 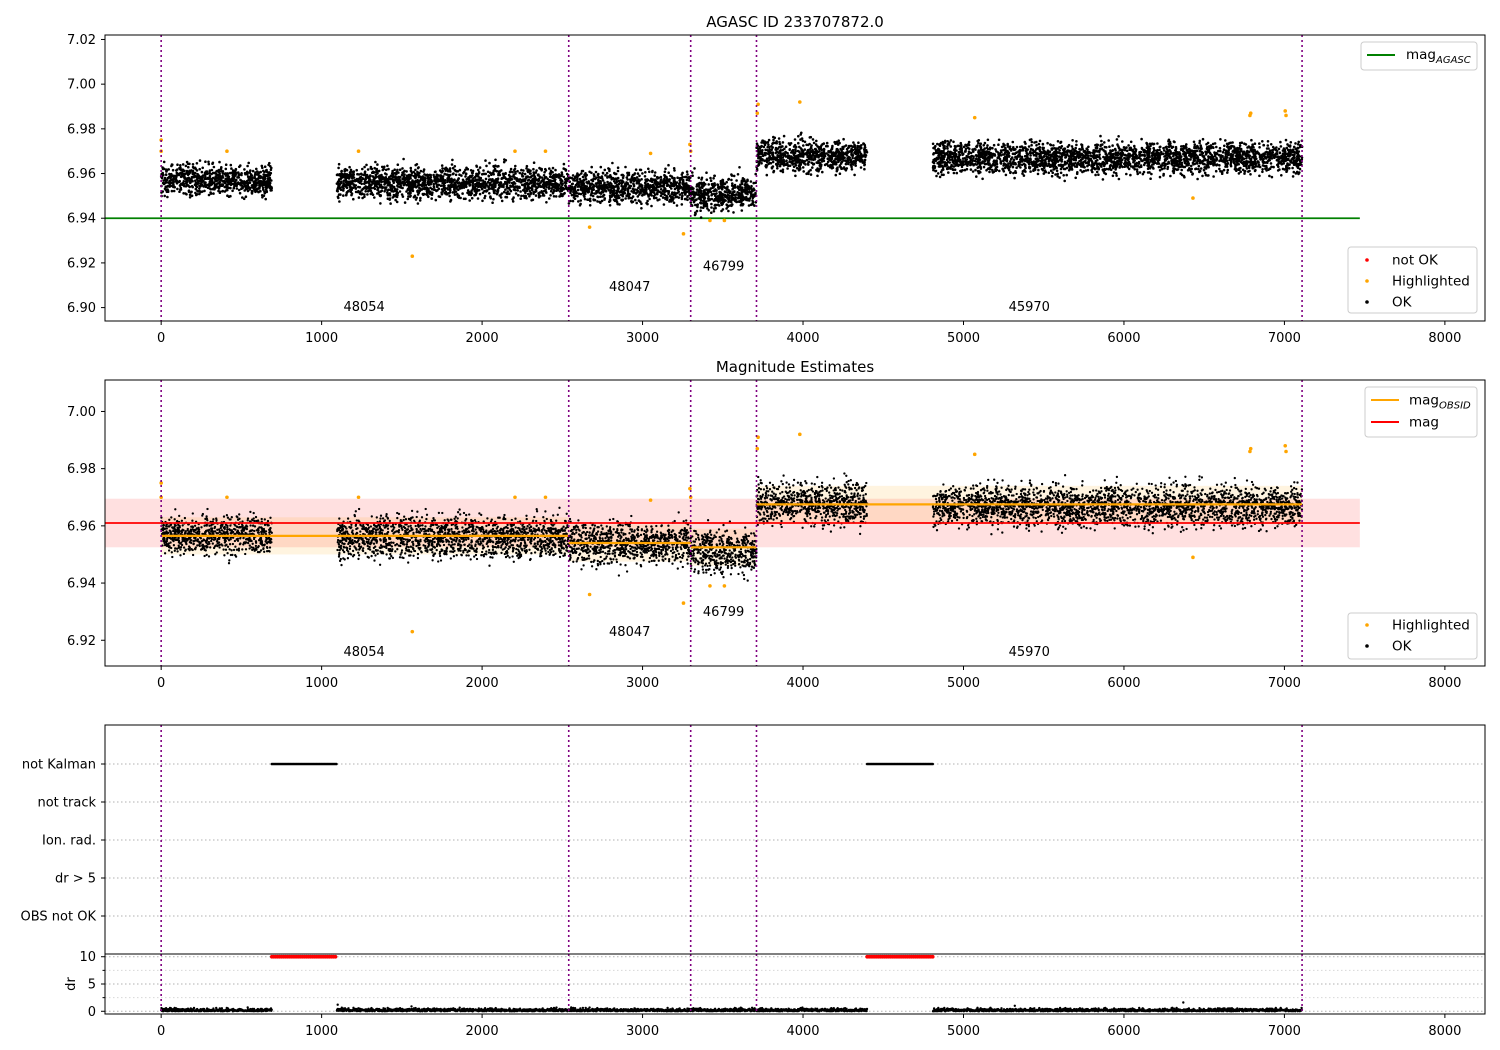 I want to click on flag-category-label: Ion. rad., so click(x=69, y=841).